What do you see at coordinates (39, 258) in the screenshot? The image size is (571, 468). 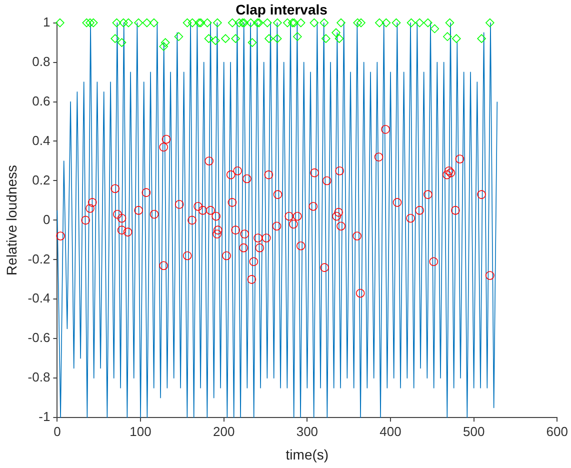 I see `y-tick-label: -0.2` at bounding box center [39, 258].